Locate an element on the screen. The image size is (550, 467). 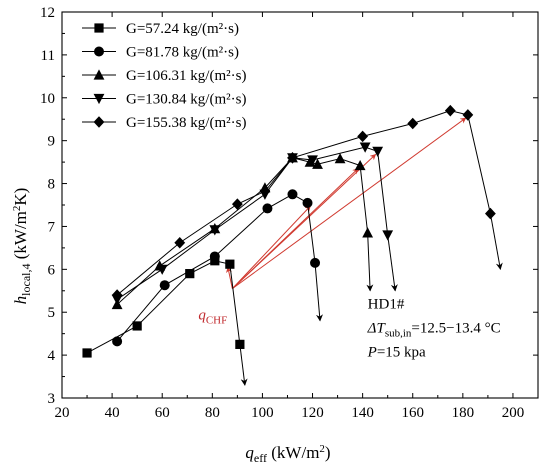
legend-item: G=155.38 kg/(m²·s) is located at coordinates (164, 123).